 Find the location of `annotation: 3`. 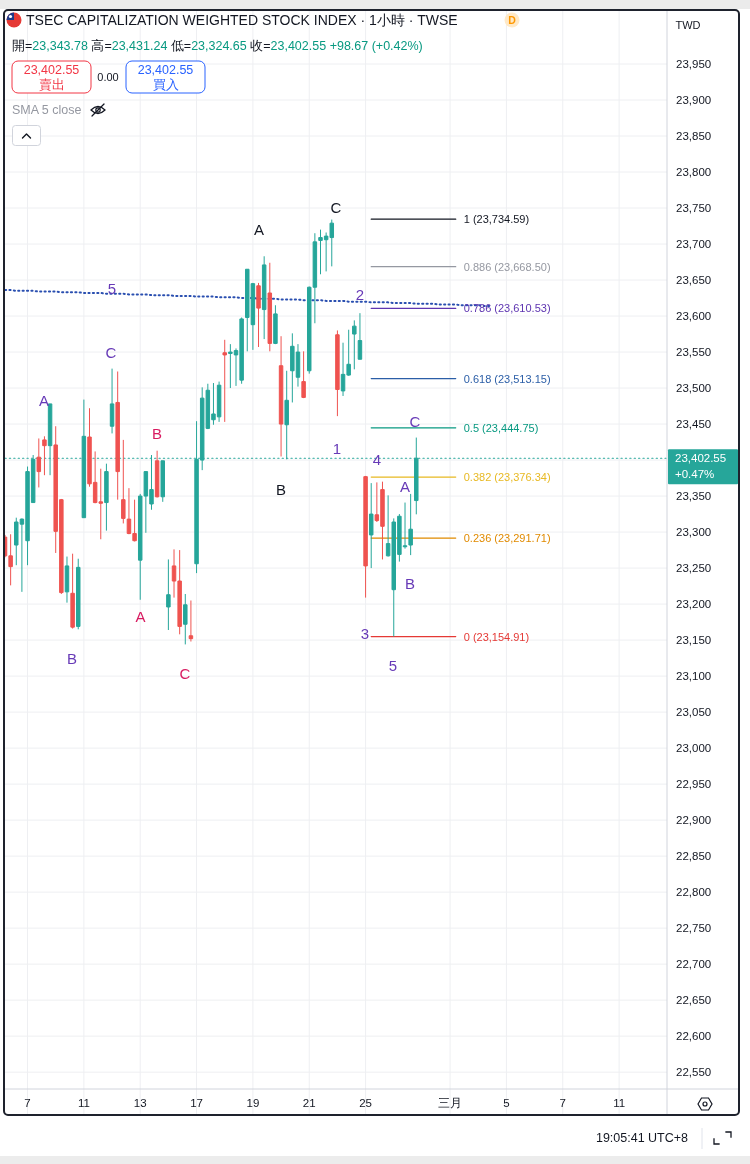

annotation: 3 is located at coordinates (365, 633).